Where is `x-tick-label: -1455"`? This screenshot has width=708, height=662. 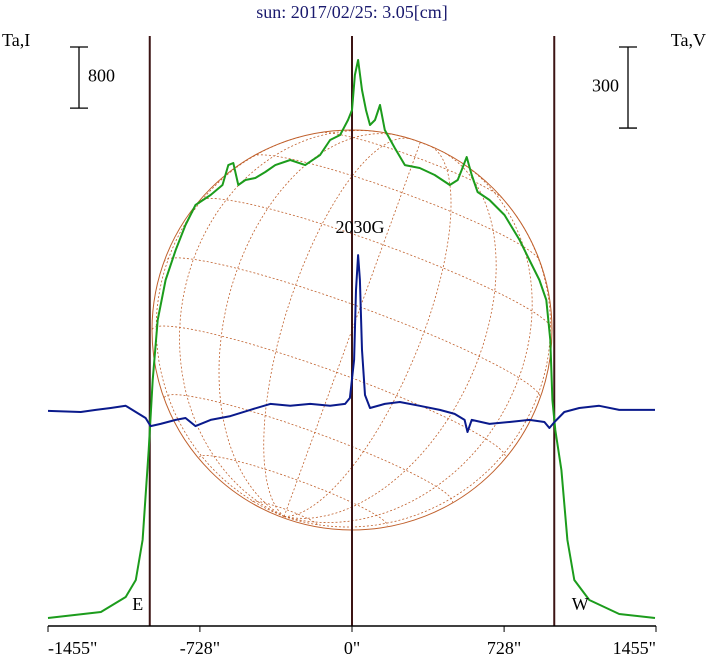 x-tick-label: -1455" is located at coordinates (72, 648).